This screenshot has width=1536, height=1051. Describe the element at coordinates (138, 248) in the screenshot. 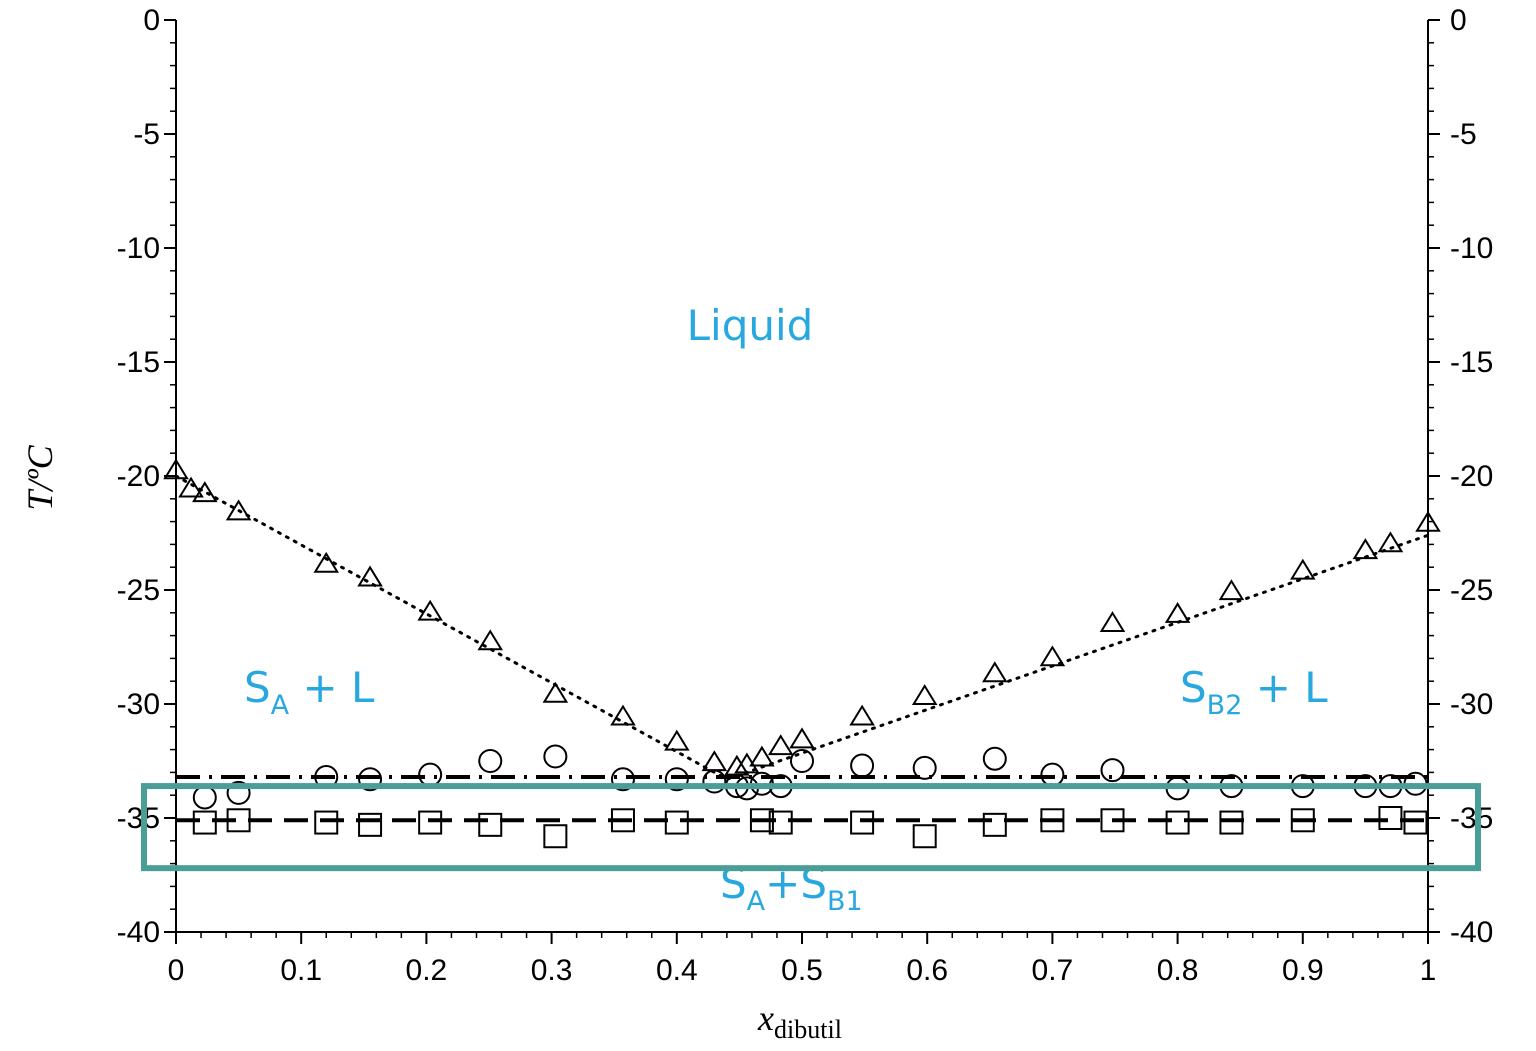

I see `y-tick-label-left: -10` at that location.